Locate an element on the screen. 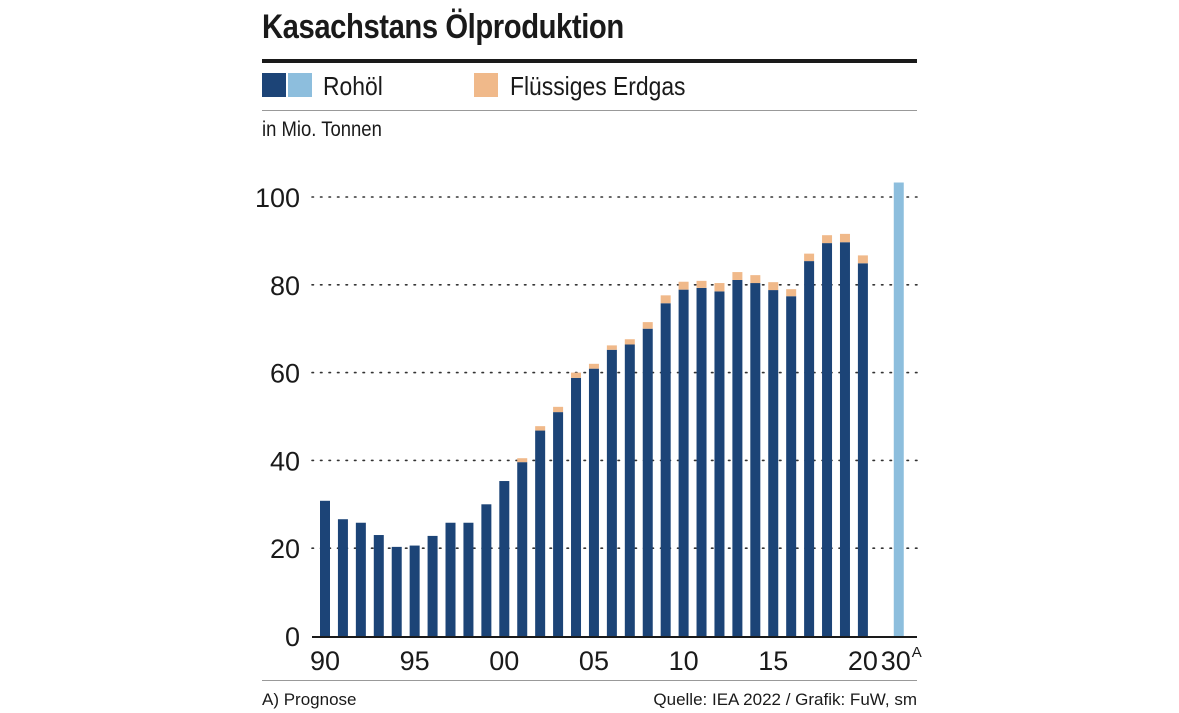 Image resolution: width=1179 pixels, height=713 pixels. chart-title: Kasachstans Ölproduktion is located at coordinates (443, 27).